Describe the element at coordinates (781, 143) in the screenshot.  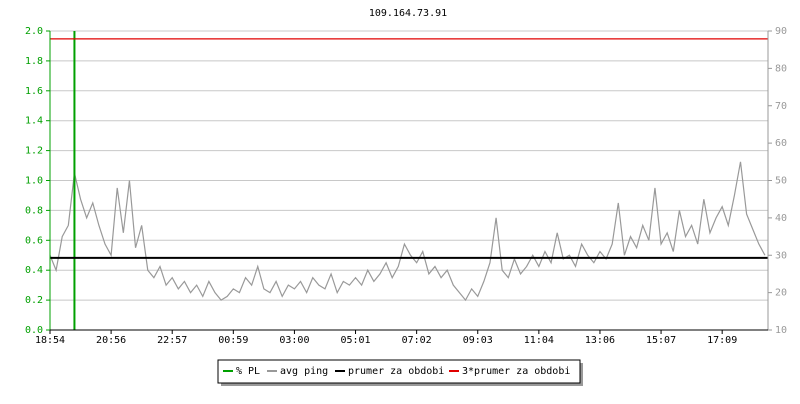
I see `y2-tick-label: 60` at that location.